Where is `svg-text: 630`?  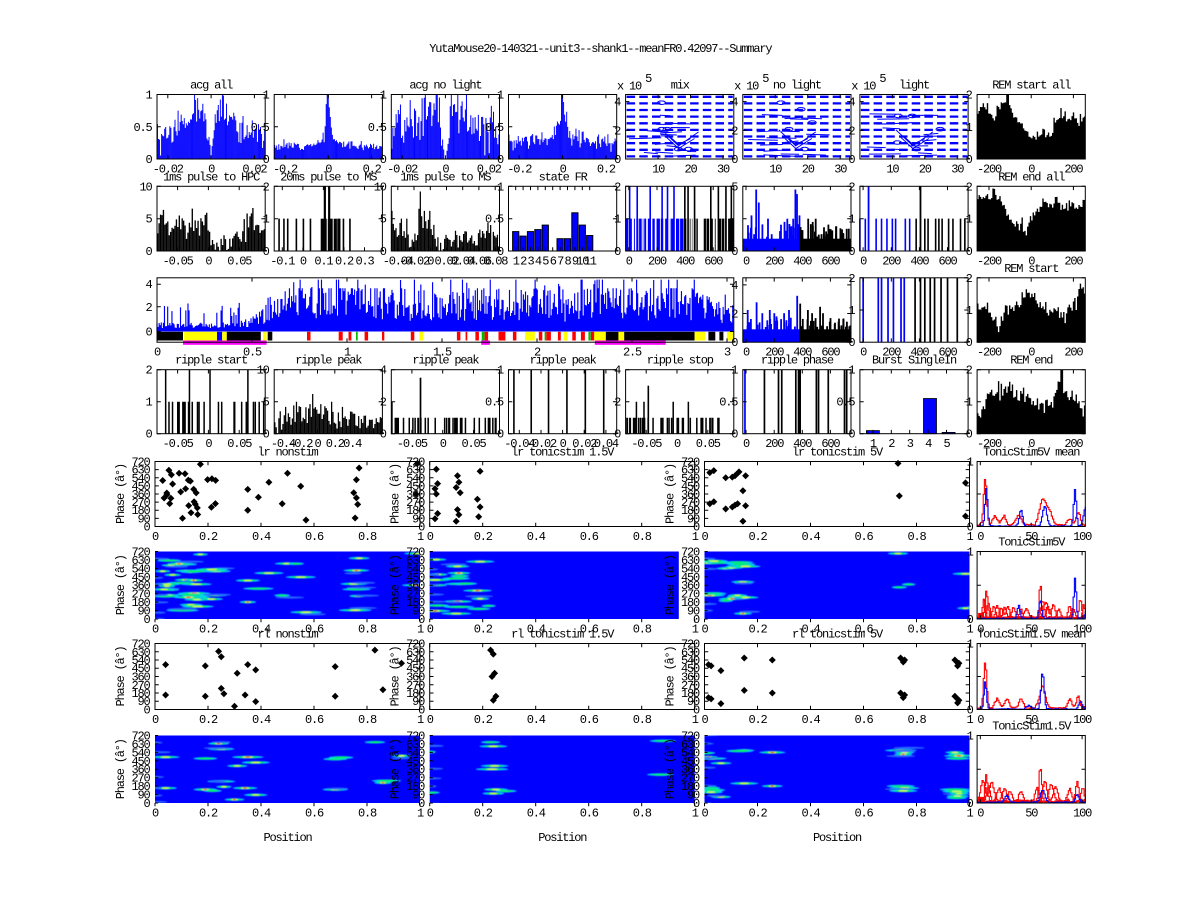 svg-text: 630 is located at coordinates (690, 653).